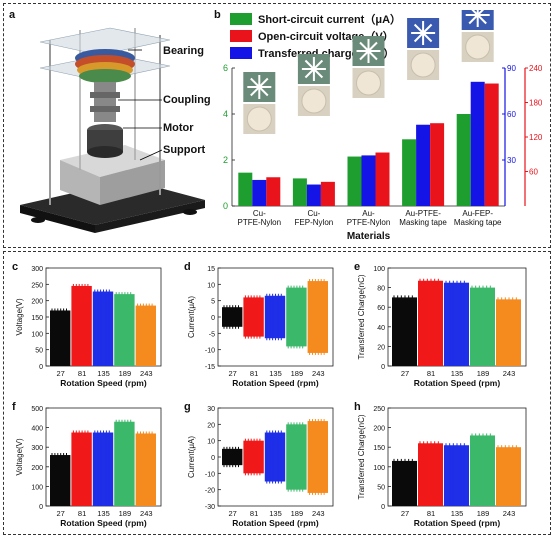 The image size is (554, 538). What do you see at coordinates (187, 407) in the screenshot?
I see `panel-label: g` at bounding box center [187, 407].